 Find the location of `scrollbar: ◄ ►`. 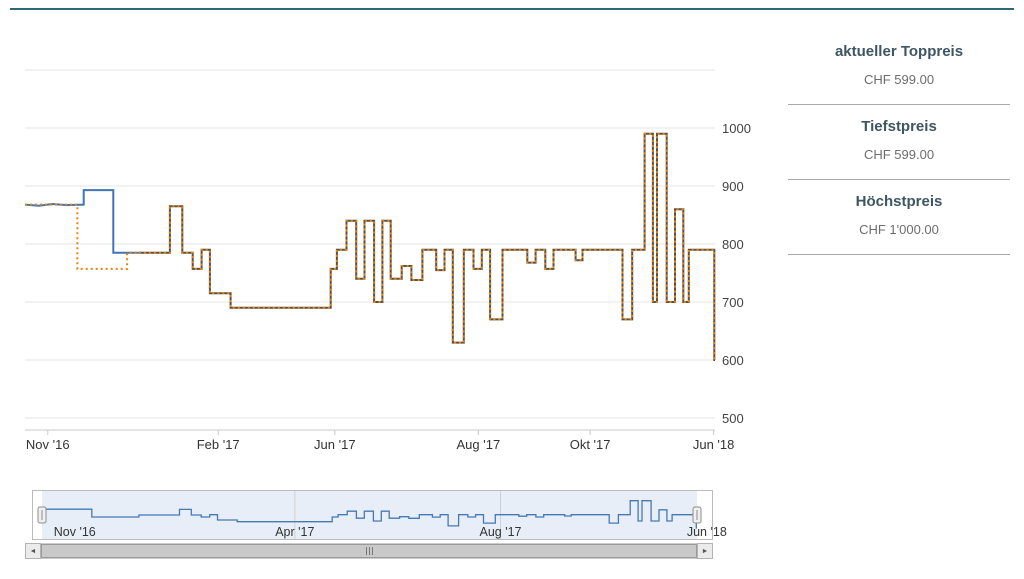

scrollbar: ◄ ► is located at coordinates (369, 551).